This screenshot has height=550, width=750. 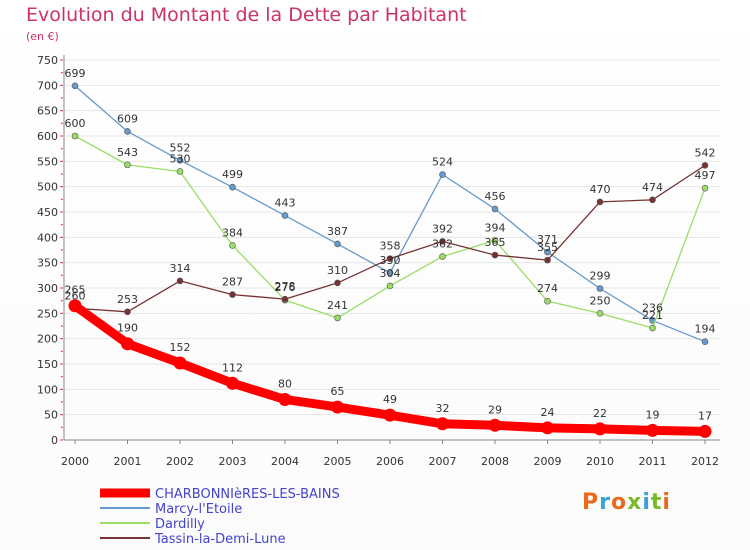 I want to click on data-label: 497, so click(x=705, y=175).